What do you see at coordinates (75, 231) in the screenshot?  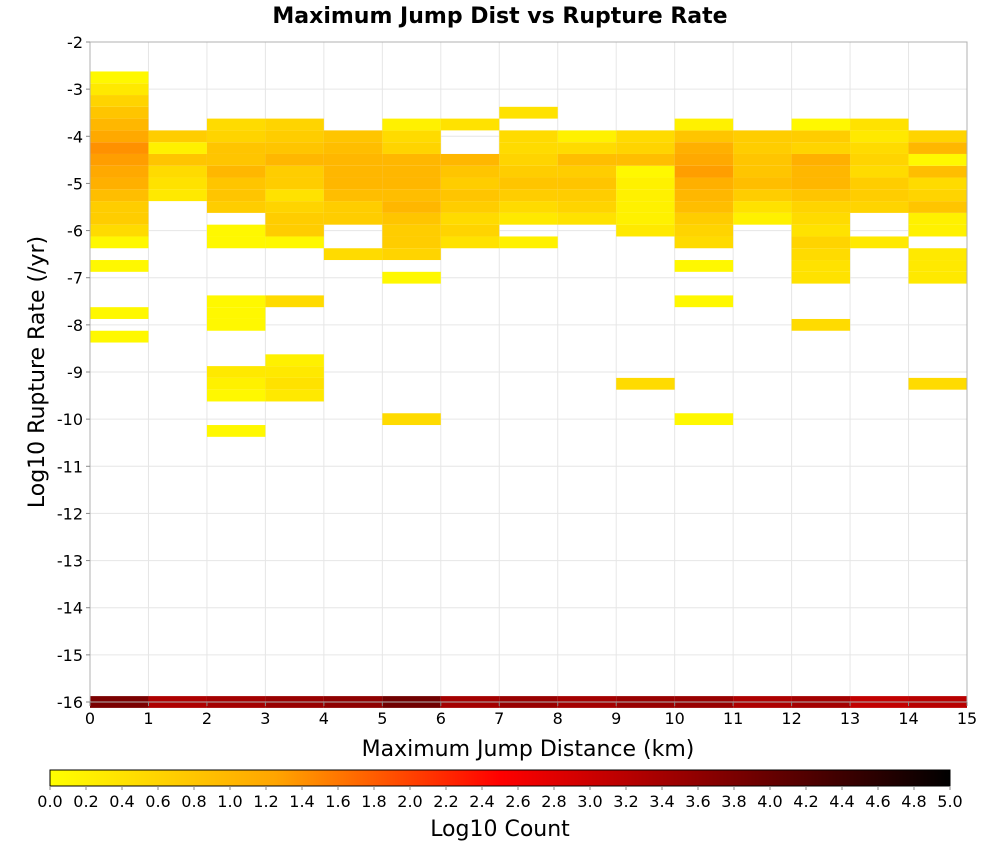 I see `y-tick-label: -6` at bounding box center [75, 231].